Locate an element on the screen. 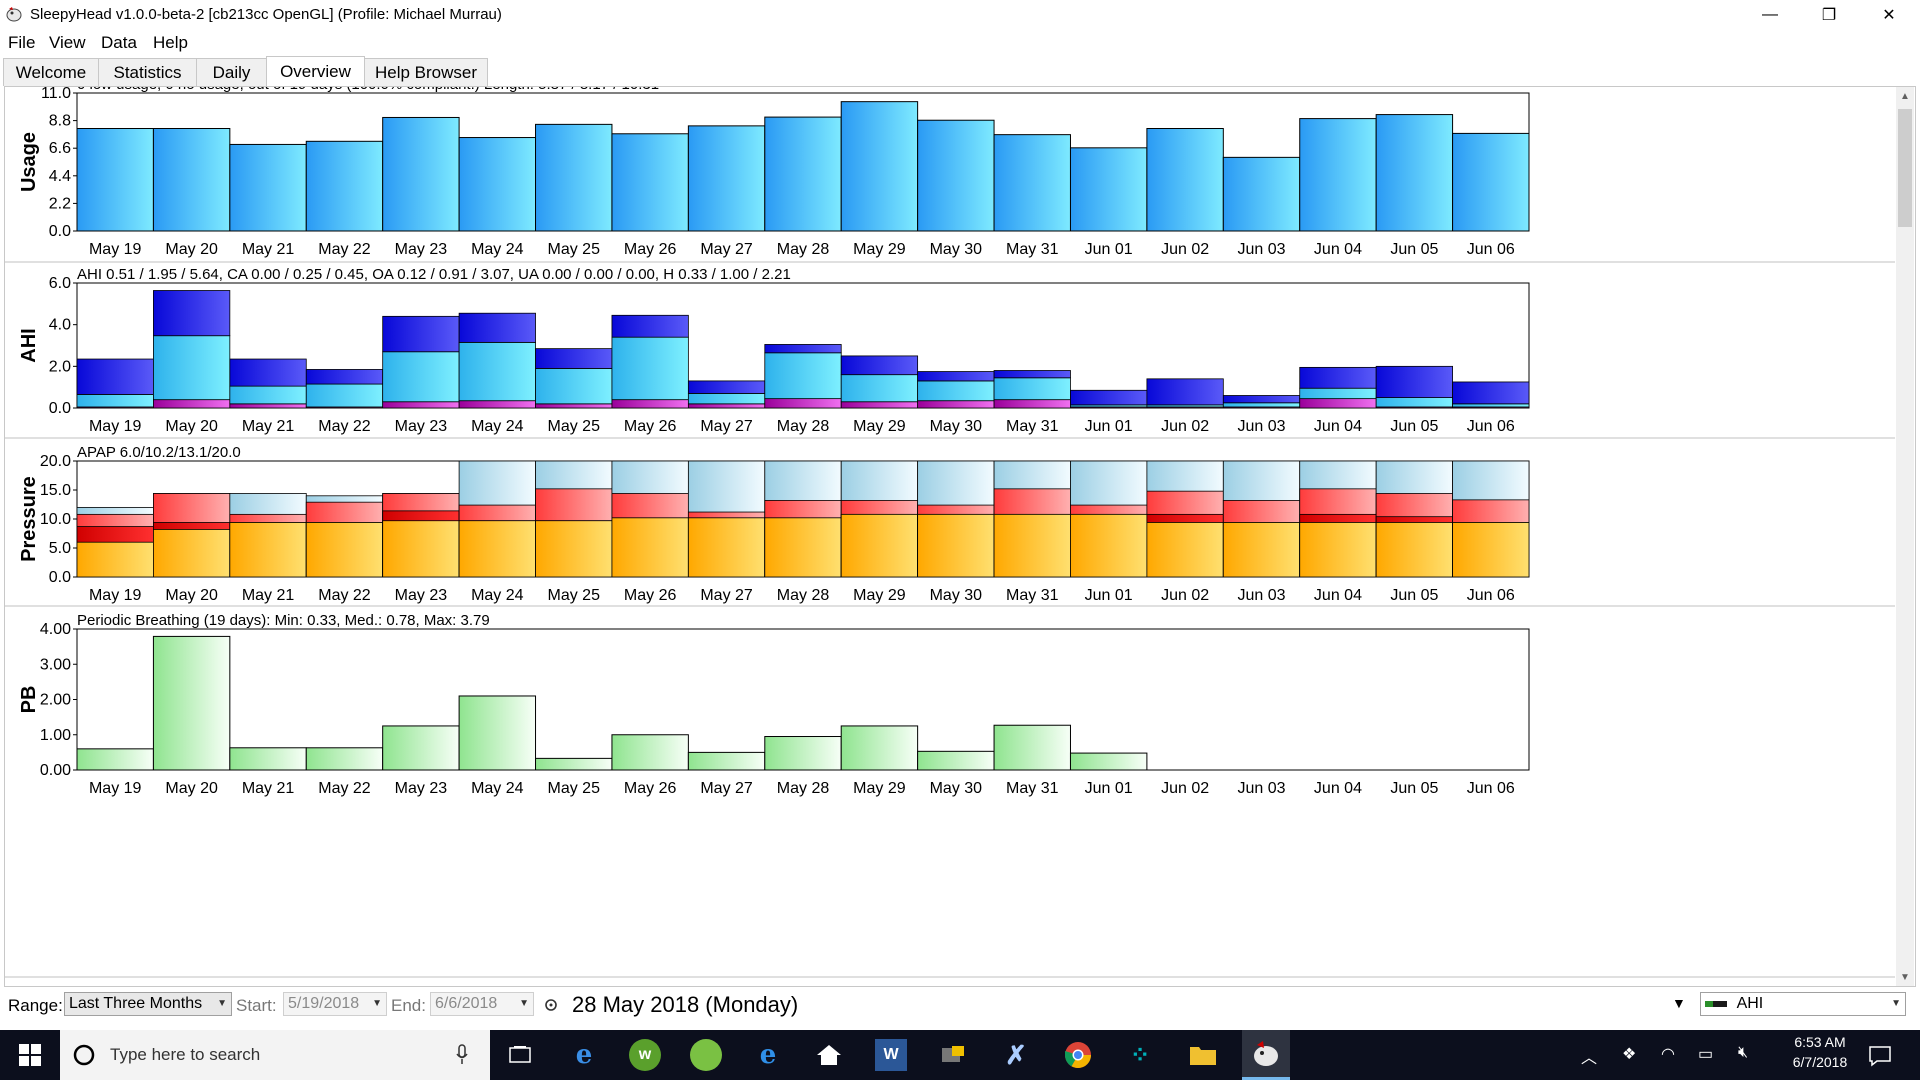 The width and height of the screenshot is (1920, 1080). end-date-field: 6/6/2018 ▼ is located at coordinates (482, 1004).